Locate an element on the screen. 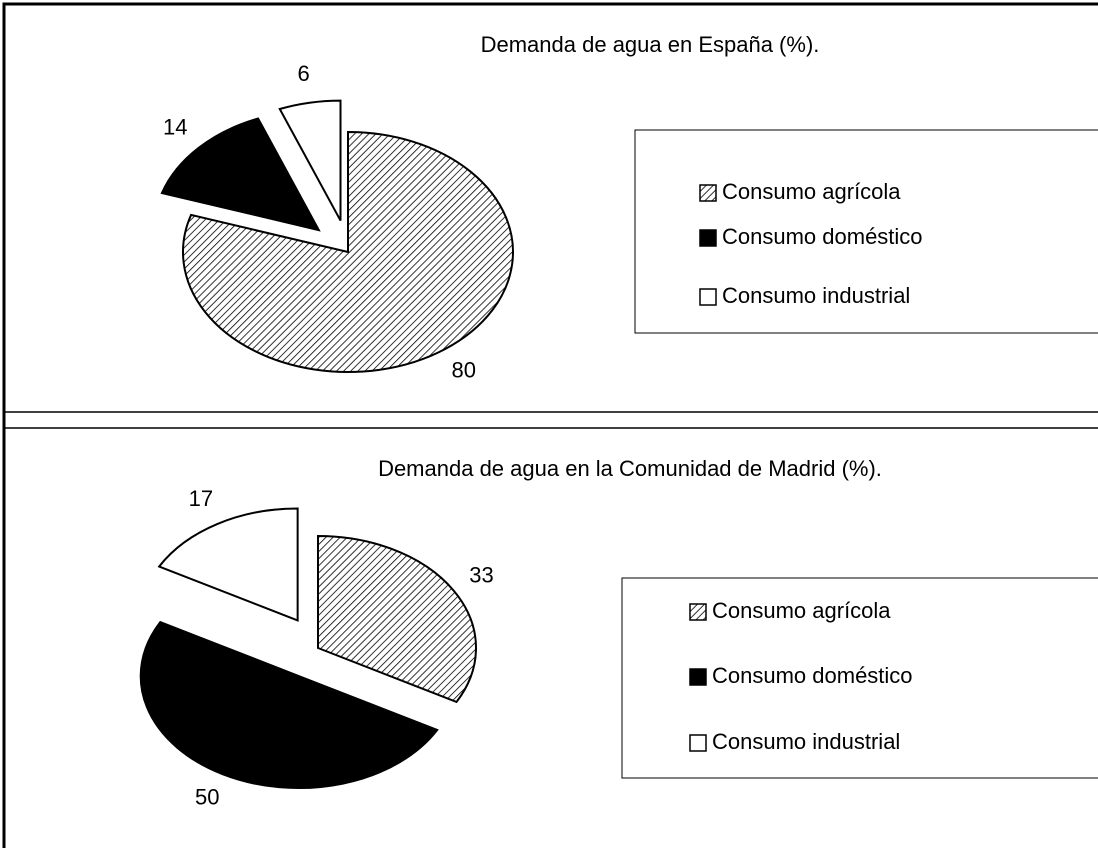  data-label: 17 is located at coordinates (201, 498).